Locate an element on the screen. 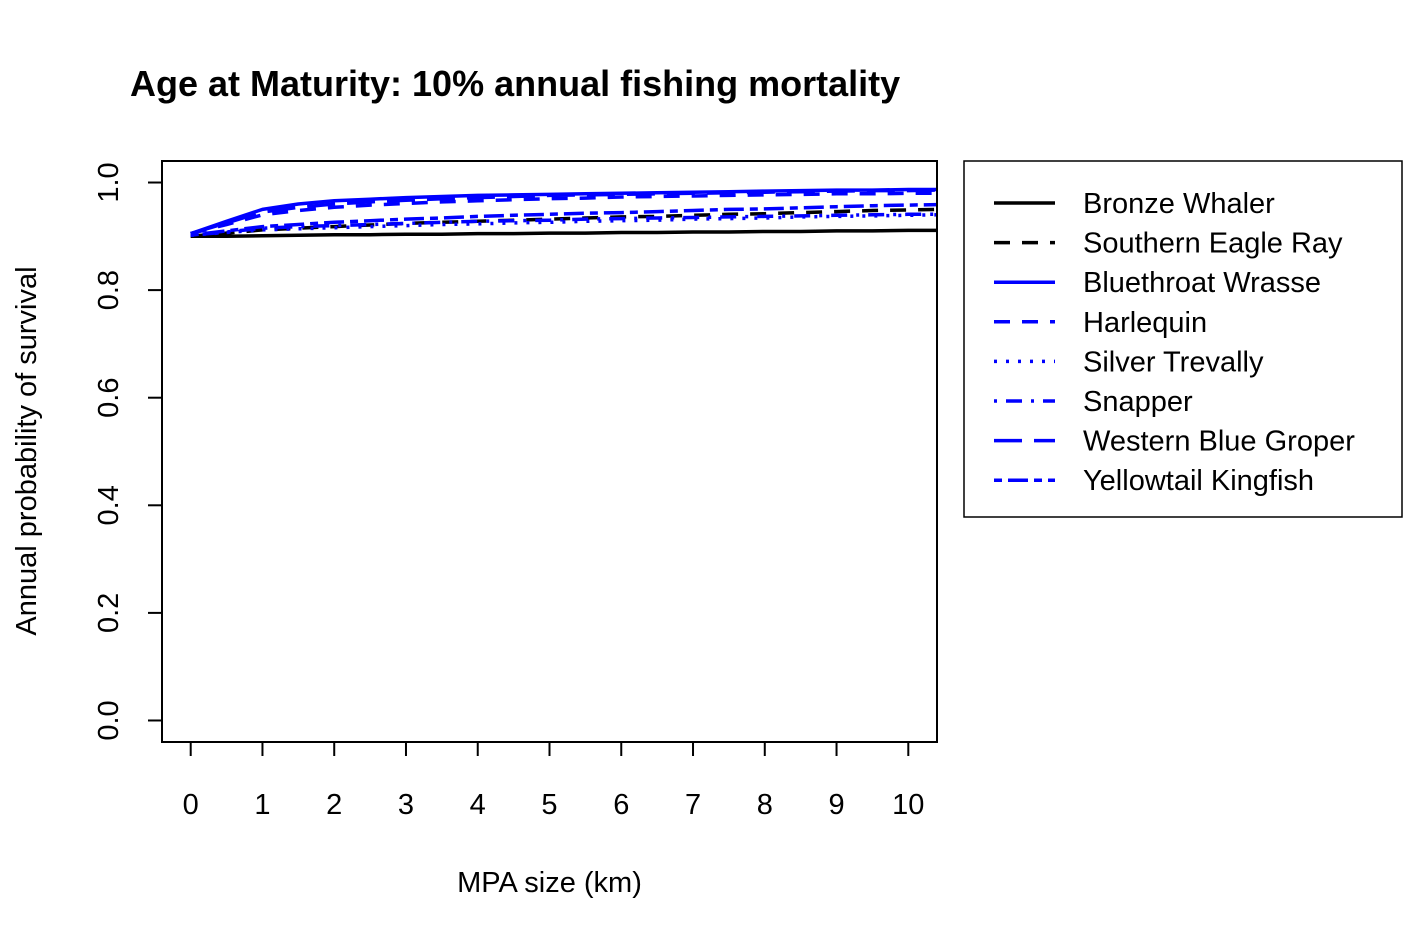 The image size is (1417, 944). legend-label-5: Silver Trevally is located at coordinates (1173, 362).